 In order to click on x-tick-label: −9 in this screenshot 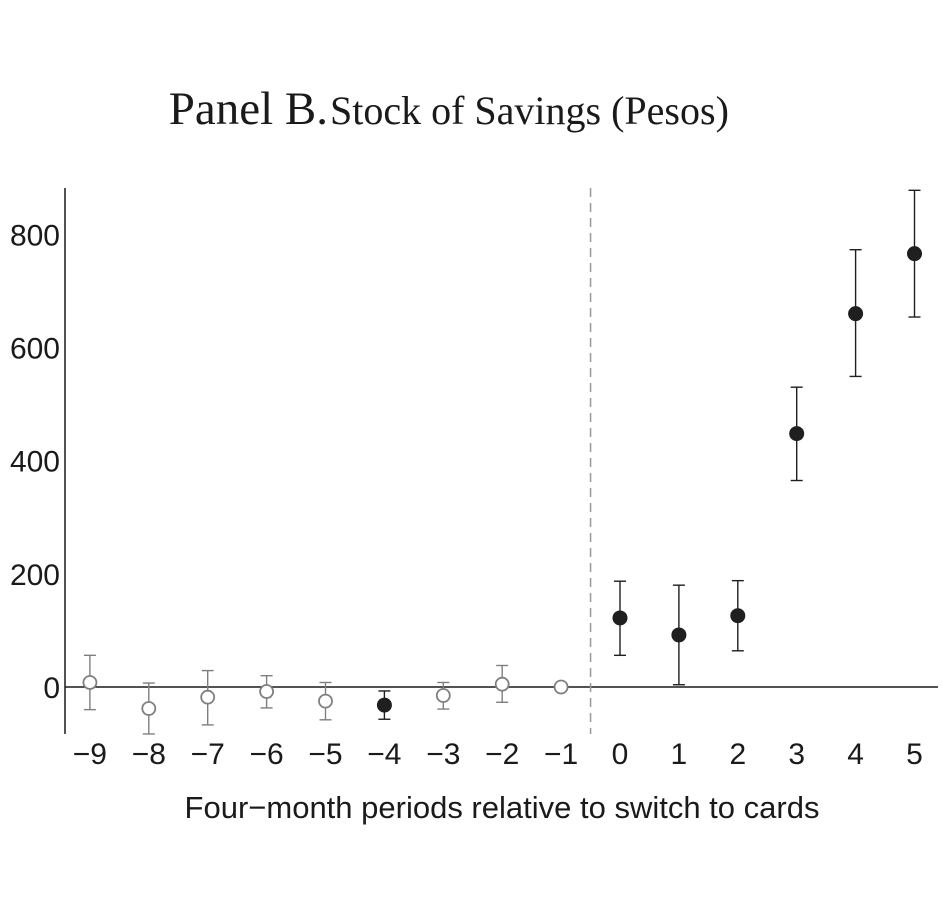, I will do `click(90, 754)`.